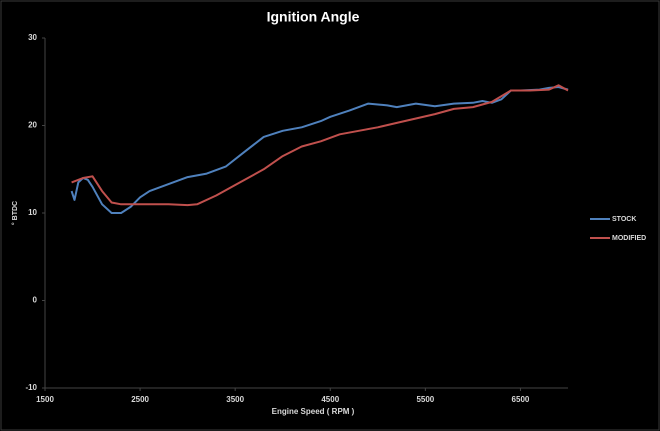 Image resolution: width=660 pixels, height=431 pixels. Describe the element at coordinates (235, 399) in the screenshot. I see `x-tick-label: 3500` at that location.